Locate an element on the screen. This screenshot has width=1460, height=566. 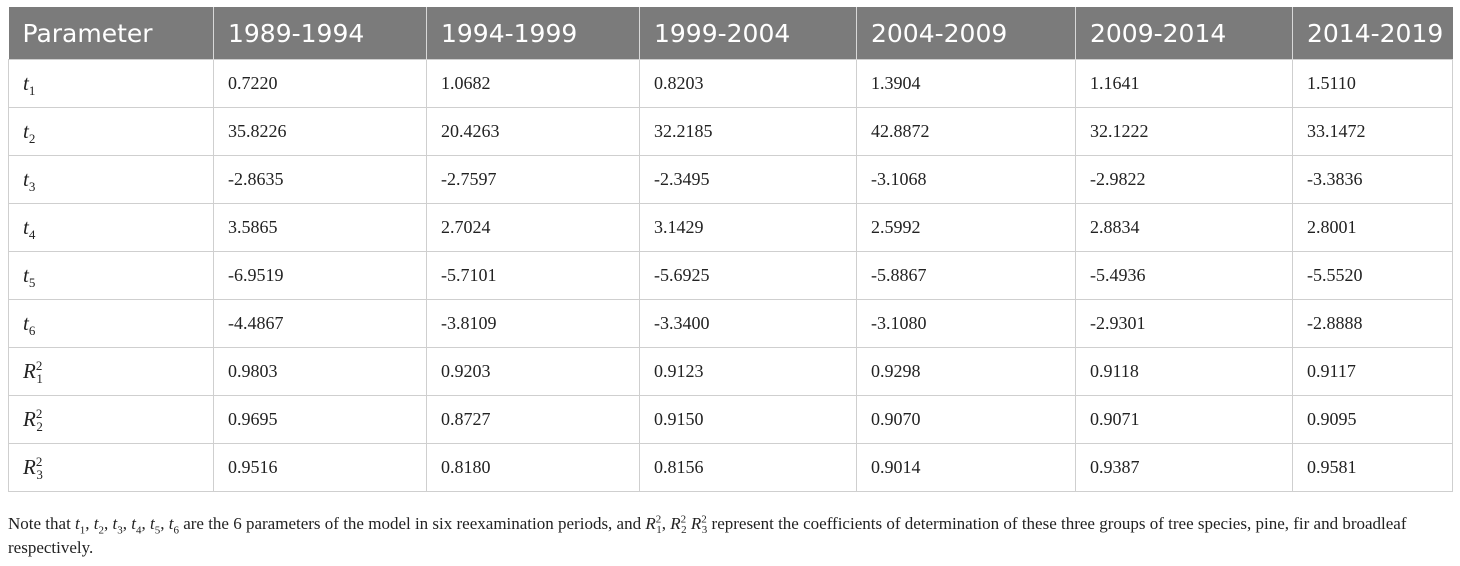
table-row: R22 0.9695 0.8727 0.9150 0.9070 0.9071 0.9095 is located at coordinates (730, 419).